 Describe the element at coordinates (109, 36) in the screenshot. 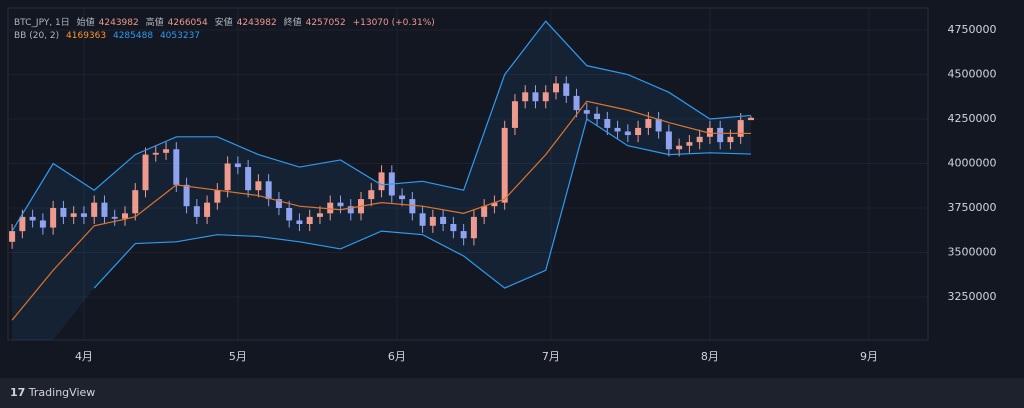

I see `bb-legend: BB (20, 2) 4169363 4285488 4053237` at that location.